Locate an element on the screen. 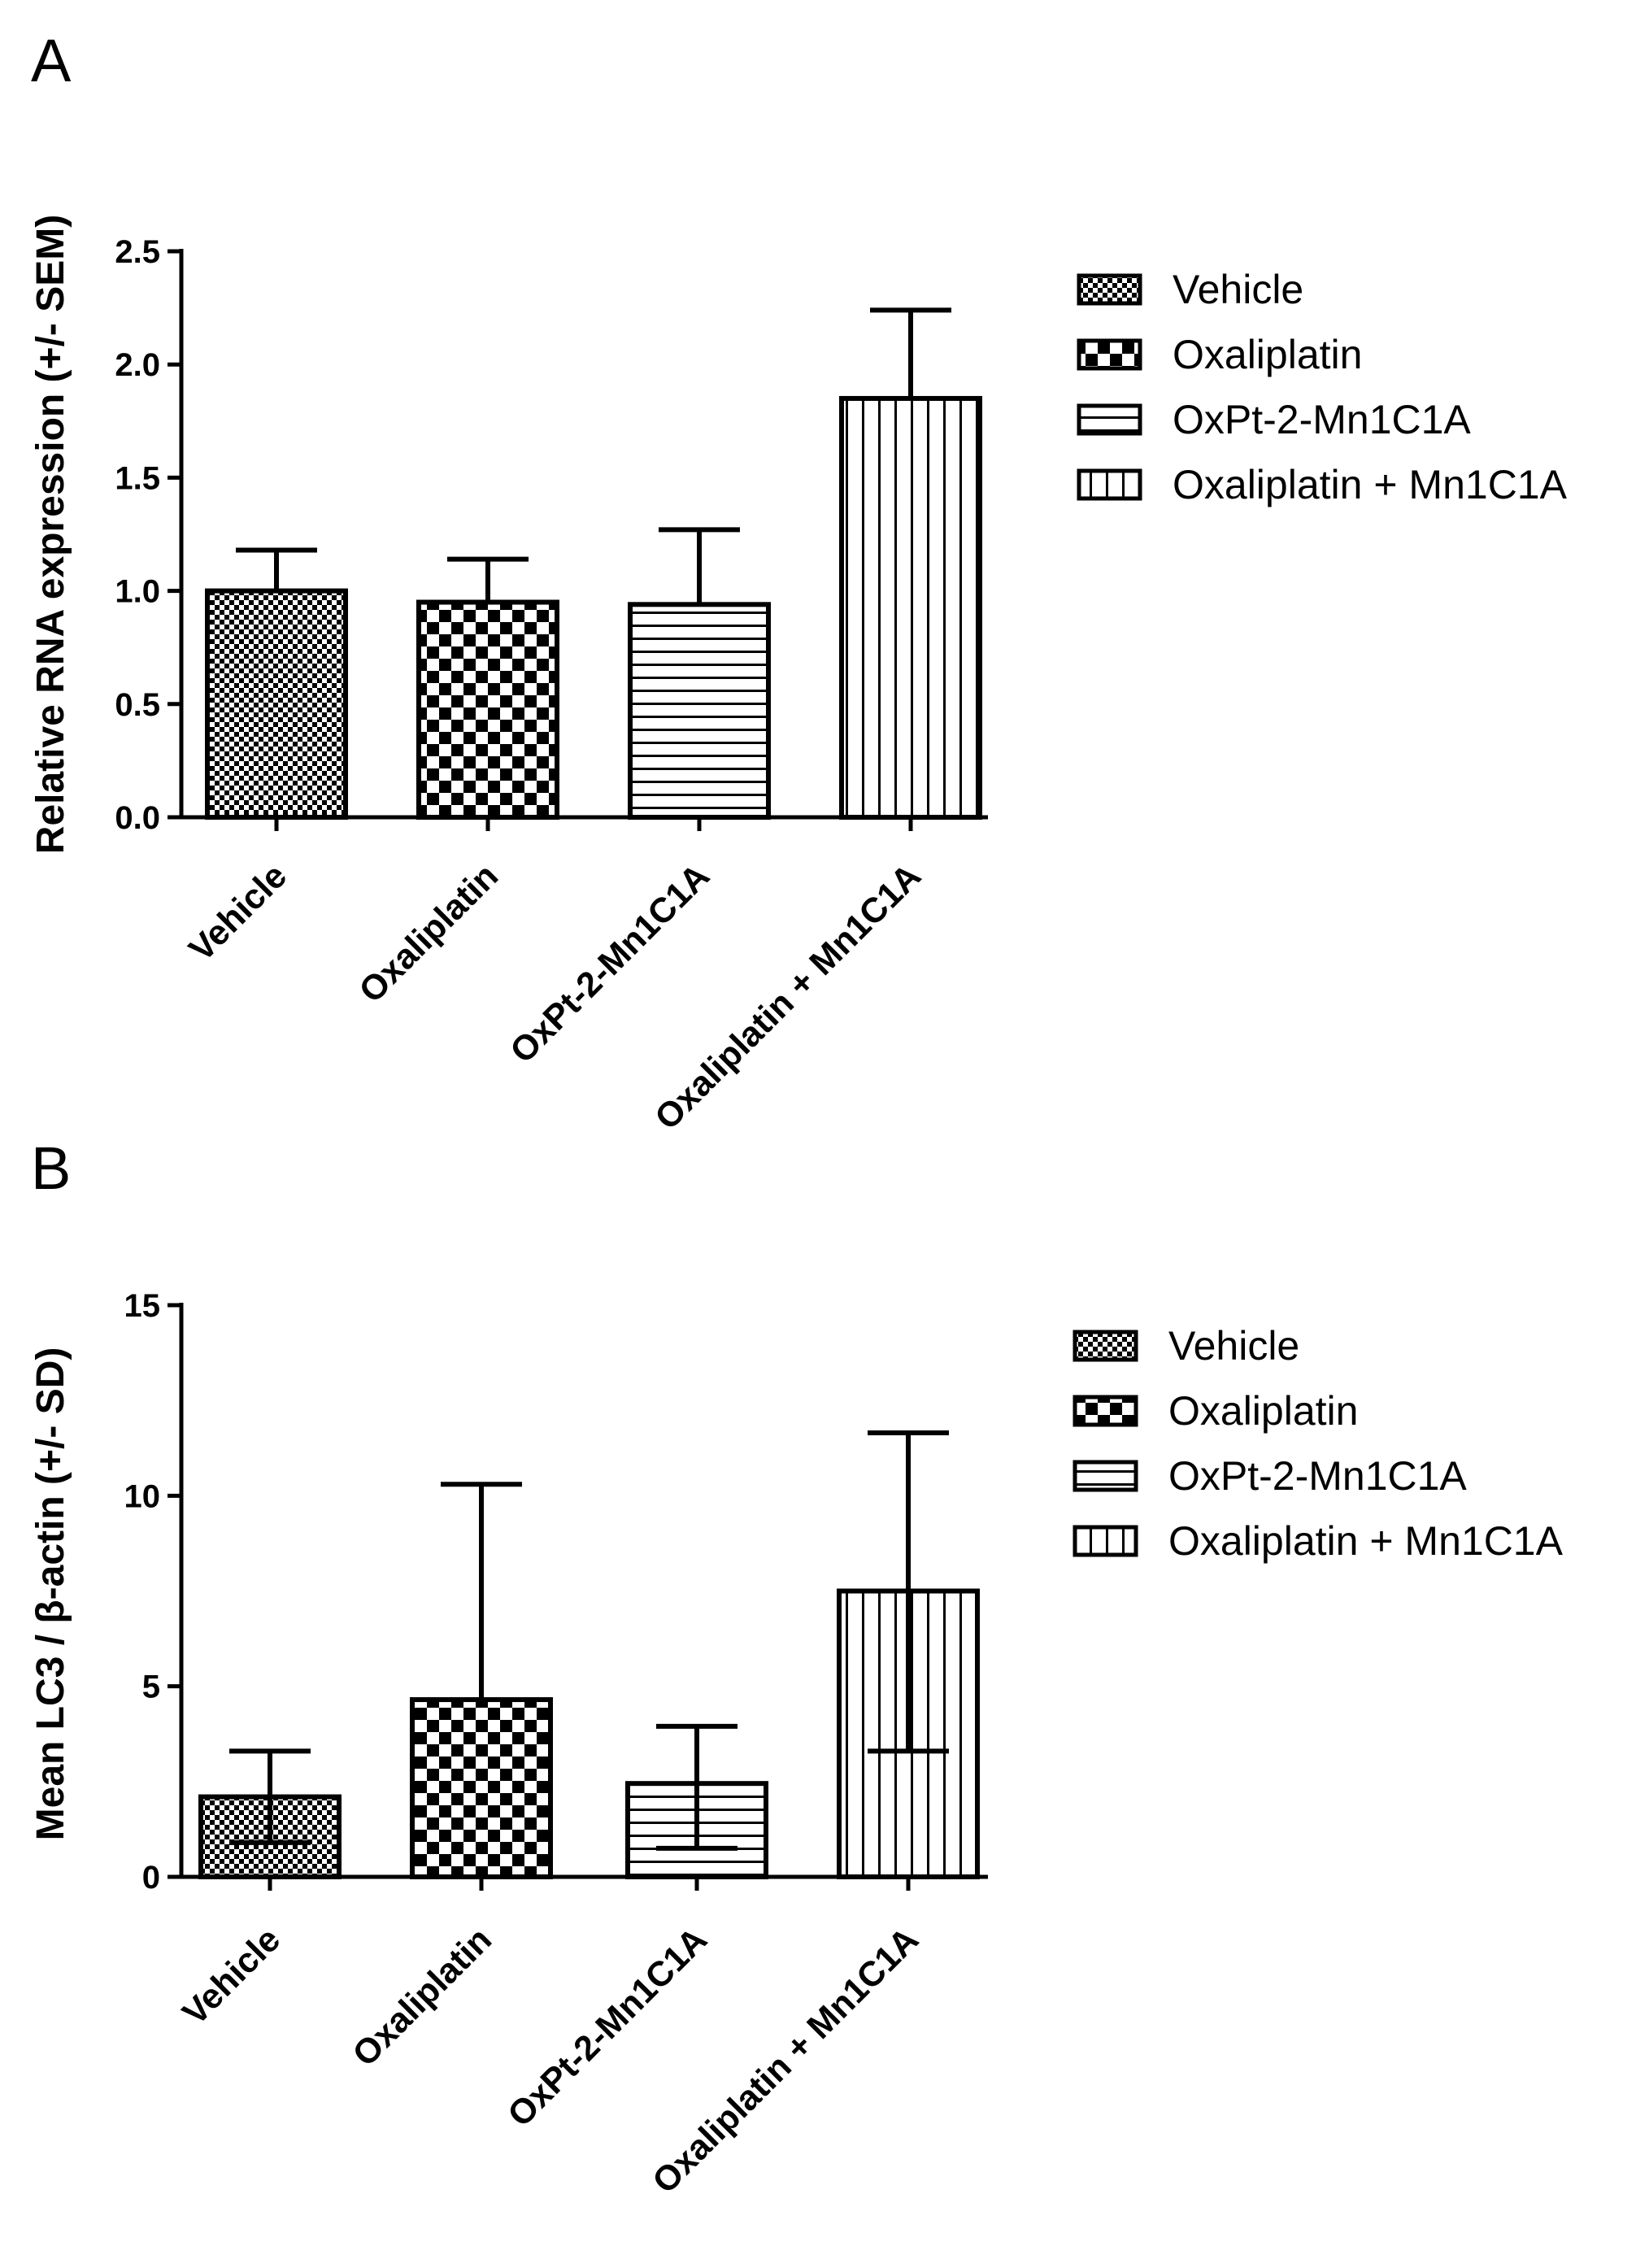 This screenshot has width=1636, height=2268. y-tick-label: 0.0 is located at coordinates (137, 818).